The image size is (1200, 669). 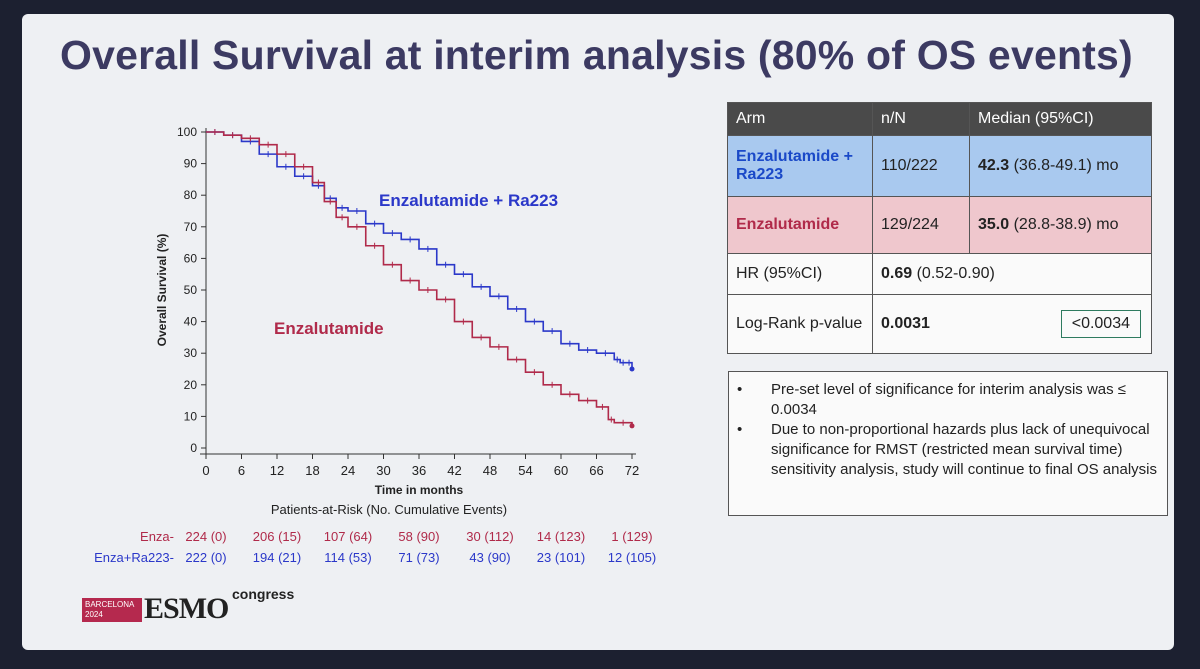 What do you see at coordinates (800, 274) in the screenshot?
I see `hr-label: HR (95%CI)` at bounding box center [800, 274].